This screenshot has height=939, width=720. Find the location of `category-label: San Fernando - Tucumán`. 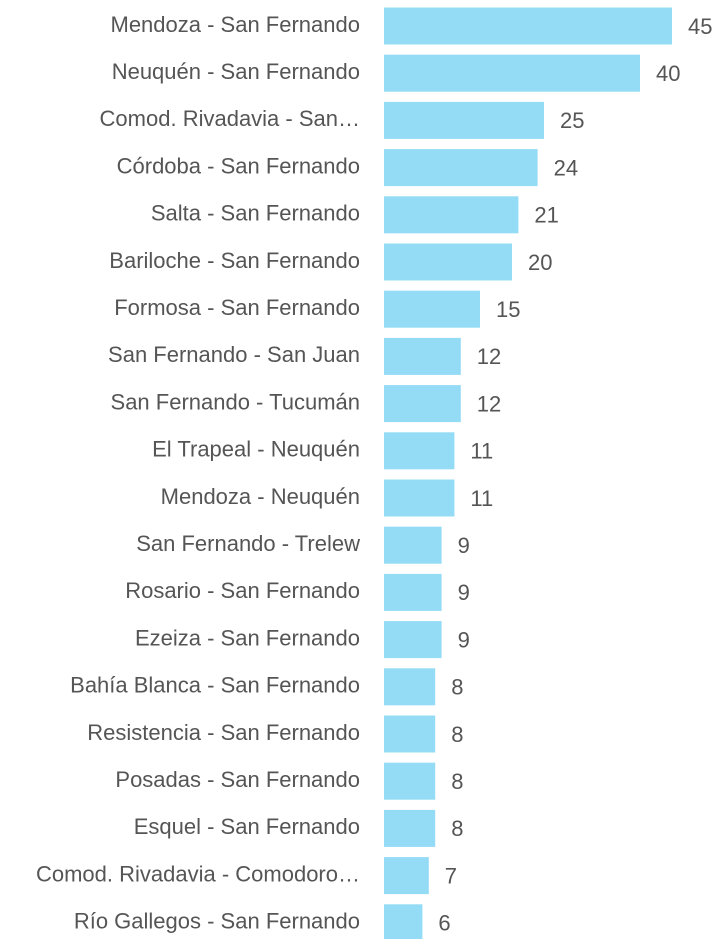

category-label: San Fernando - Tucumán is located at coordinates (235, 401).